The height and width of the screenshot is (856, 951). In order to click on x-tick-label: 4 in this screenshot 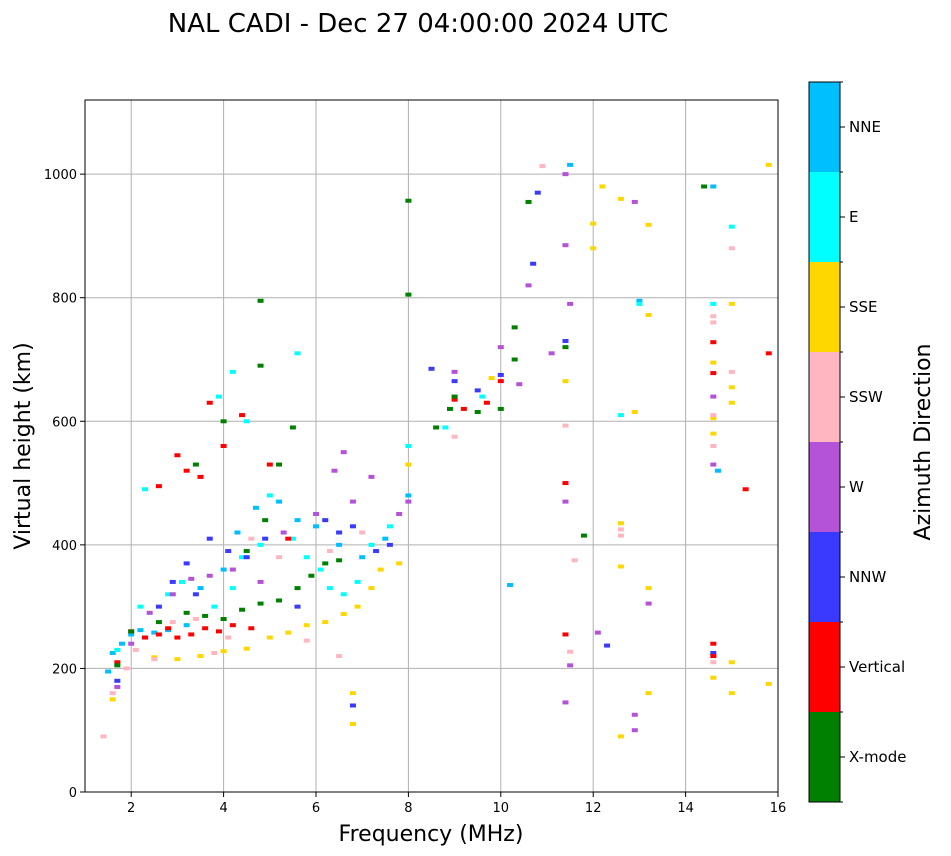, I will do `click(223, 808)`.